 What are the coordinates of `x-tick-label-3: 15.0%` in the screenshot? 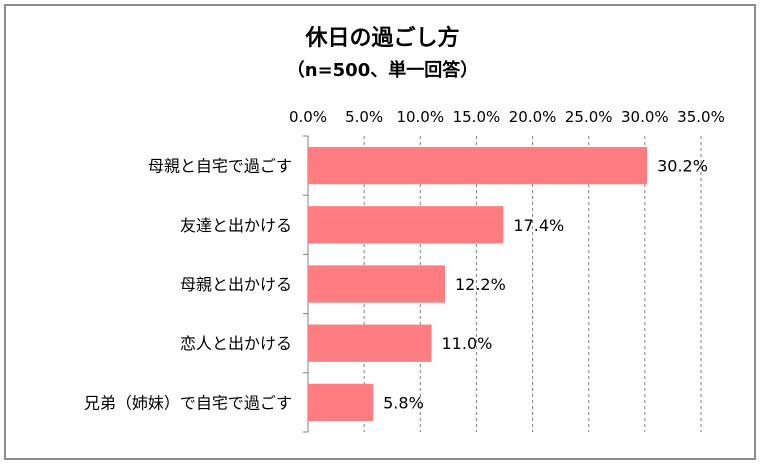 It's located at (477, 117).